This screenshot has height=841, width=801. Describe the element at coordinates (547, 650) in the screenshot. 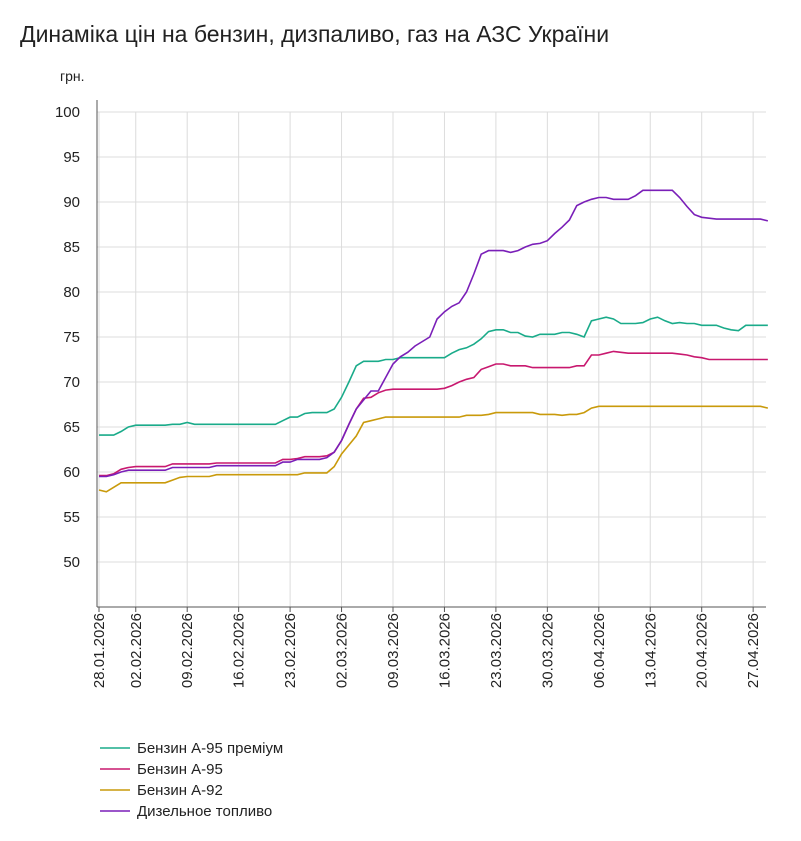

I see `x-tick-label: 30.03.2026` at that location.